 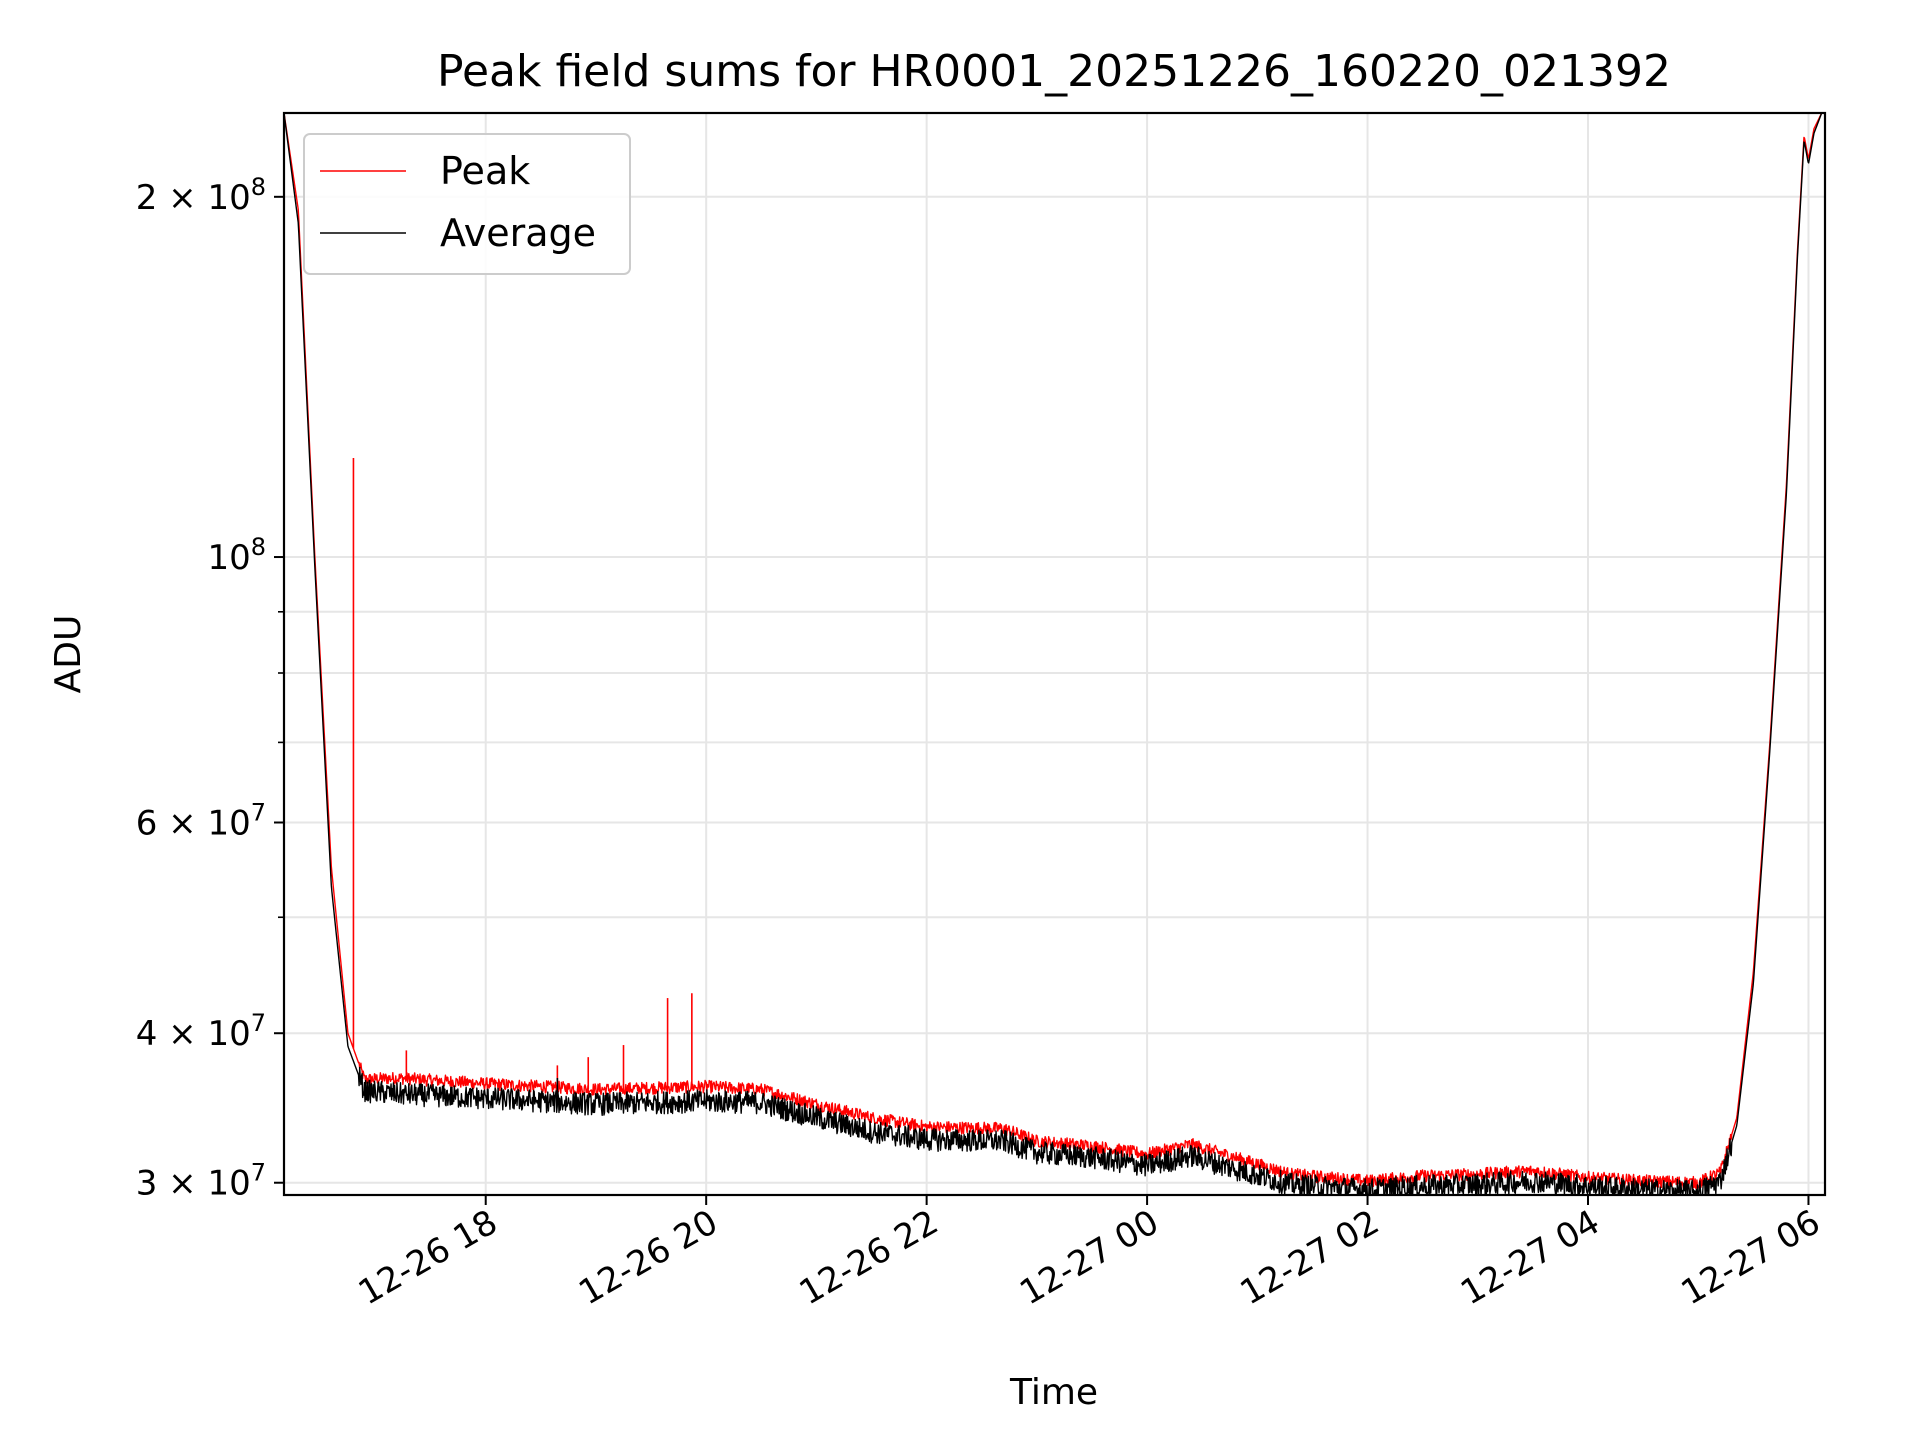 What do you see at coordinates (68, 654) in the screenshot?
I see `y-axis-label: ADU` at bounding box center [68, 654].